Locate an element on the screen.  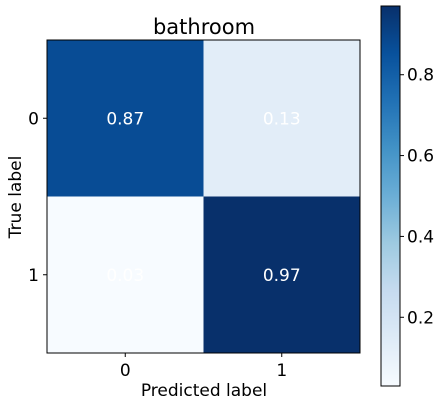
y-tick-label-1: 1 is located at coordinates (33, 276).